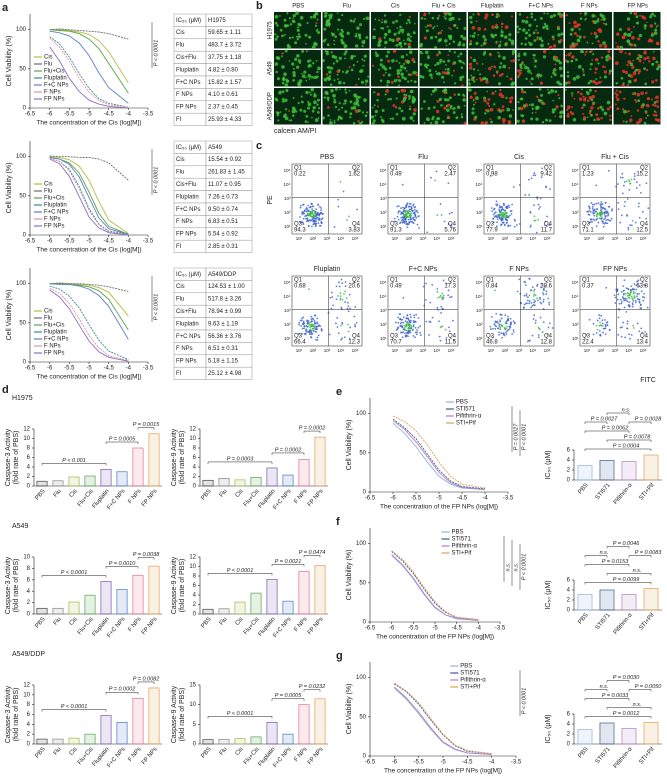 This screenshot has height=779, width=667. What do you see at coordinates (186, 362) in the screenshot?
I see `table-text: FP NPs` at bounding box center [186, 362].